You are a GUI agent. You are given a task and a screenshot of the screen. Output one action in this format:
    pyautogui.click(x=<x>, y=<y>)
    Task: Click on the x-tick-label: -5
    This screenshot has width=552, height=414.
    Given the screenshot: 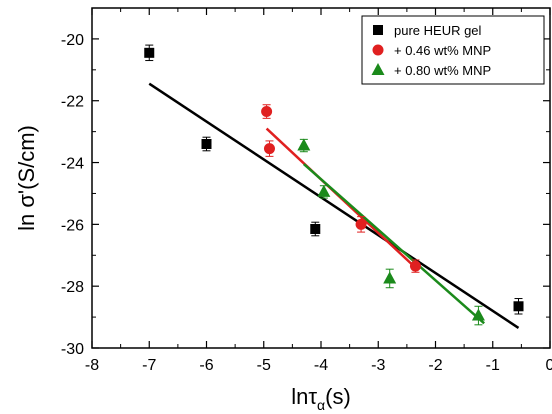 What is the action you would take?
    pyautogui.click(x=264, y=365)
    